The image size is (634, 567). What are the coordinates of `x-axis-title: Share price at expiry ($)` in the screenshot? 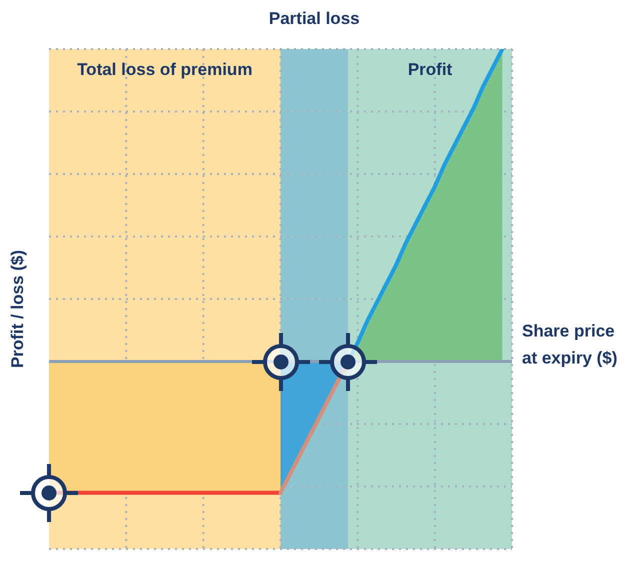 It's located at (570, 345).